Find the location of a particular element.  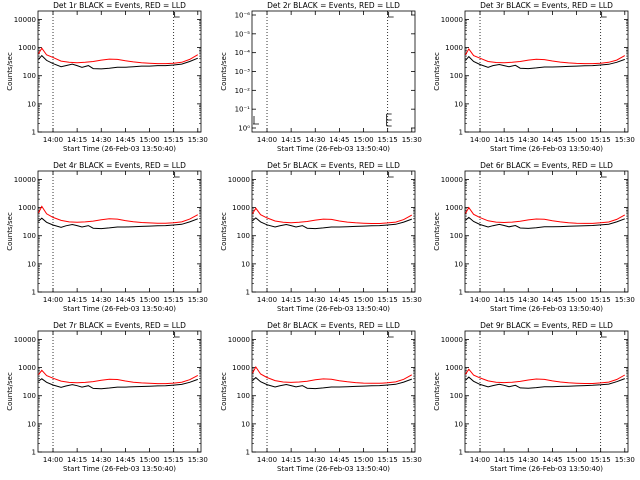

chart-title: Det 5r BLACK = Events, RED = LLD is located at coordinates (333, 165).